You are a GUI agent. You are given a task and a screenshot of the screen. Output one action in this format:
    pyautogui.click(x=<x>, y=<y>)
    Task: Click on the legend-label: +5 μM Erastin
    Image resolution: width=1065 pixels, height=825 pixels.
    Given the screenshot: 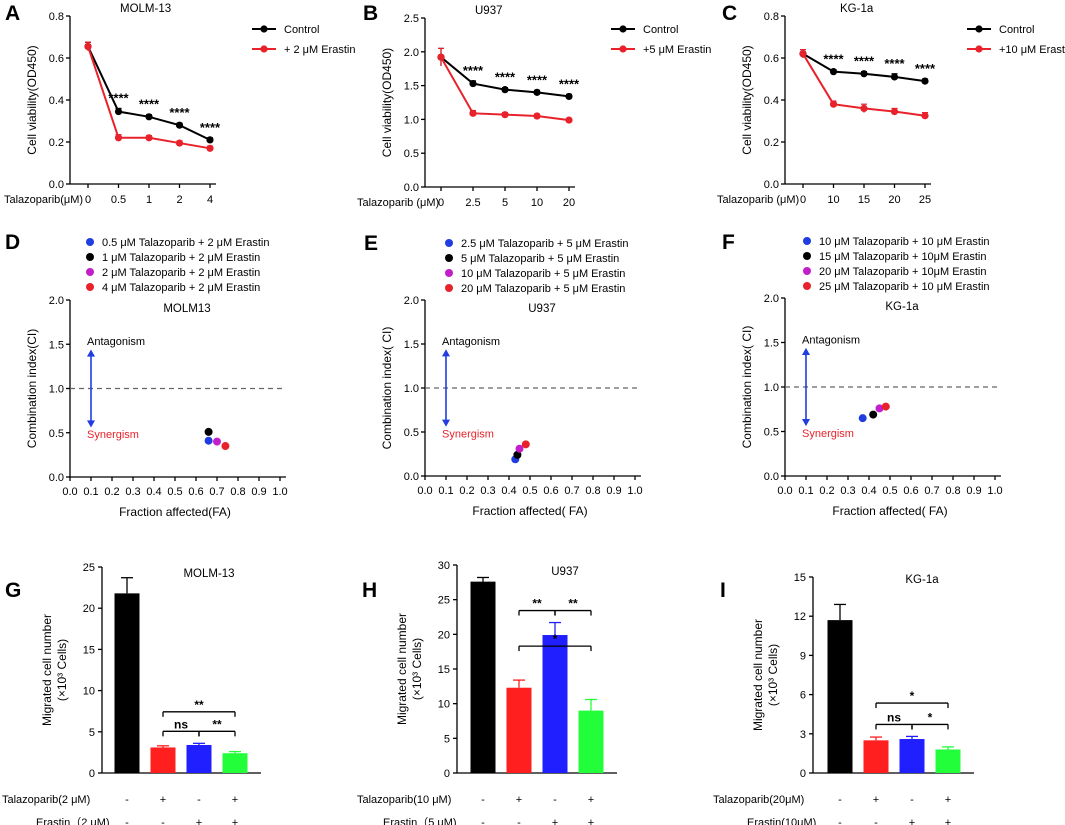 What is the action you would take?
    pyautogui.click(x=677, y=50)
    